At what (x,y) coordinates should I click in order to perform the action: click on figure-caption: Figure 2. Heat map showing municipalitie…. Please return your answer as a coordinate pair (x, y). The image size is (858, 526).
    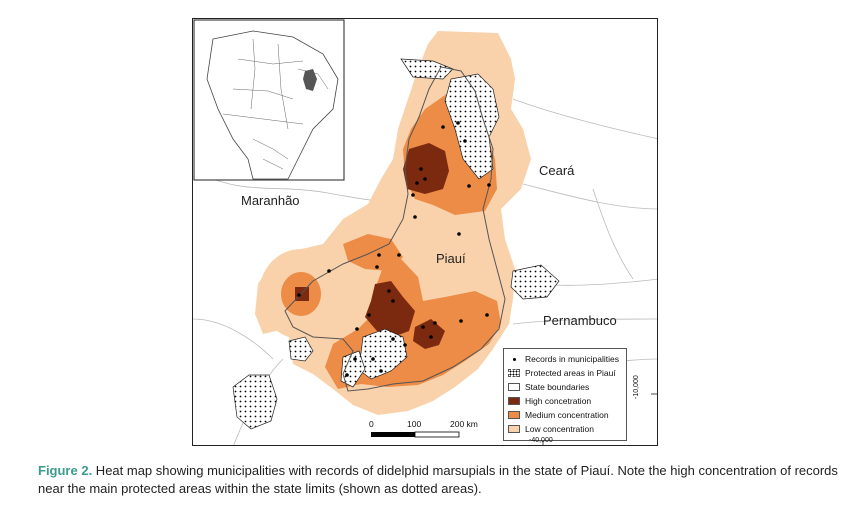
    Looking at the image, I should click on (438, 480).